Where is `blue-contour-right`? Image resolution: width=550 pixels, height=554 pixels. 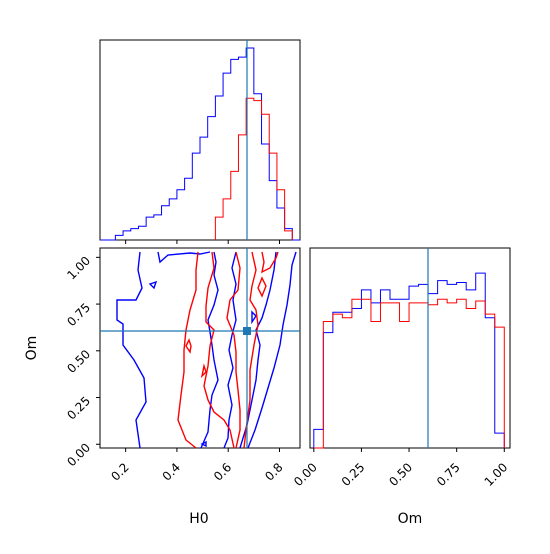
blue-contour-right is located at coordinates (209, 350).